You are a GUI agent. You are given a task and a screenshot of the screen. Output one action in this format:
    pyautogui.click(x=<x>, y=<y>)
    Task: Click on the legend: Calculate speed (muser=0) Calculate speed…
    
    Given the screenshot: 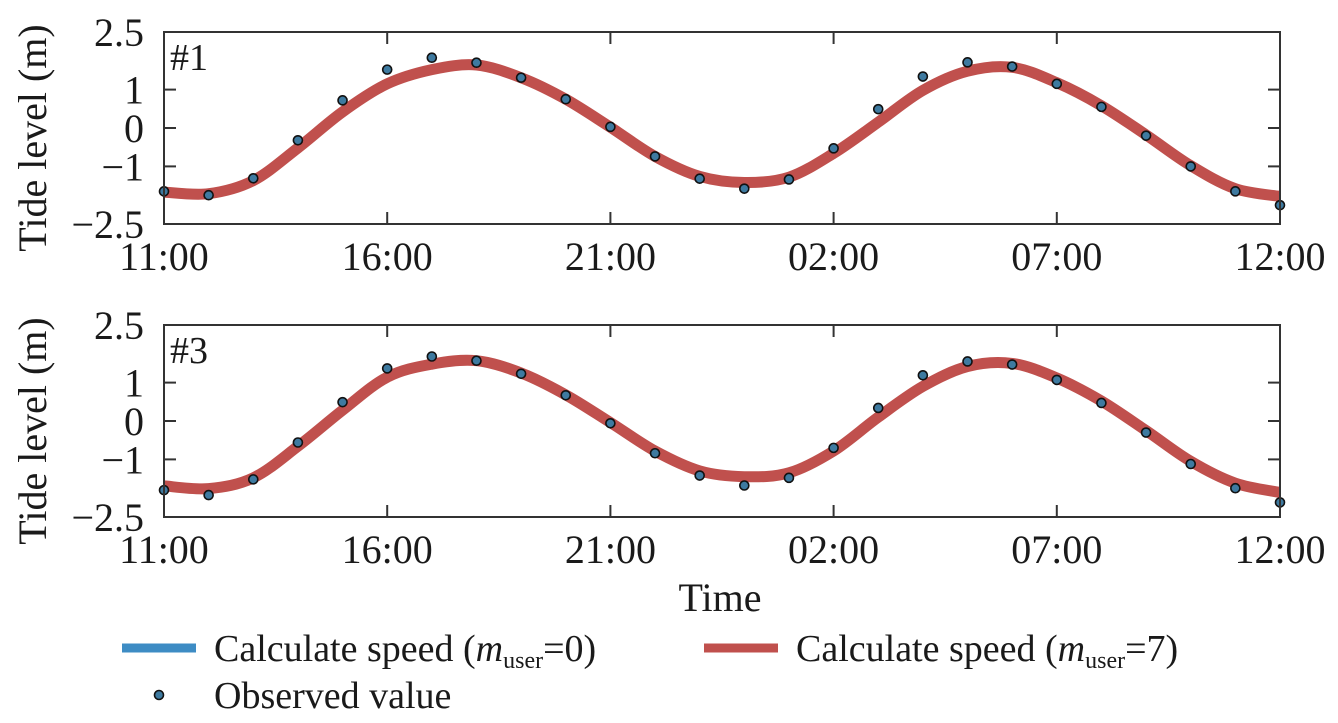 What is the action you would take?
    pyautogui.click(x=650, y=672)
    